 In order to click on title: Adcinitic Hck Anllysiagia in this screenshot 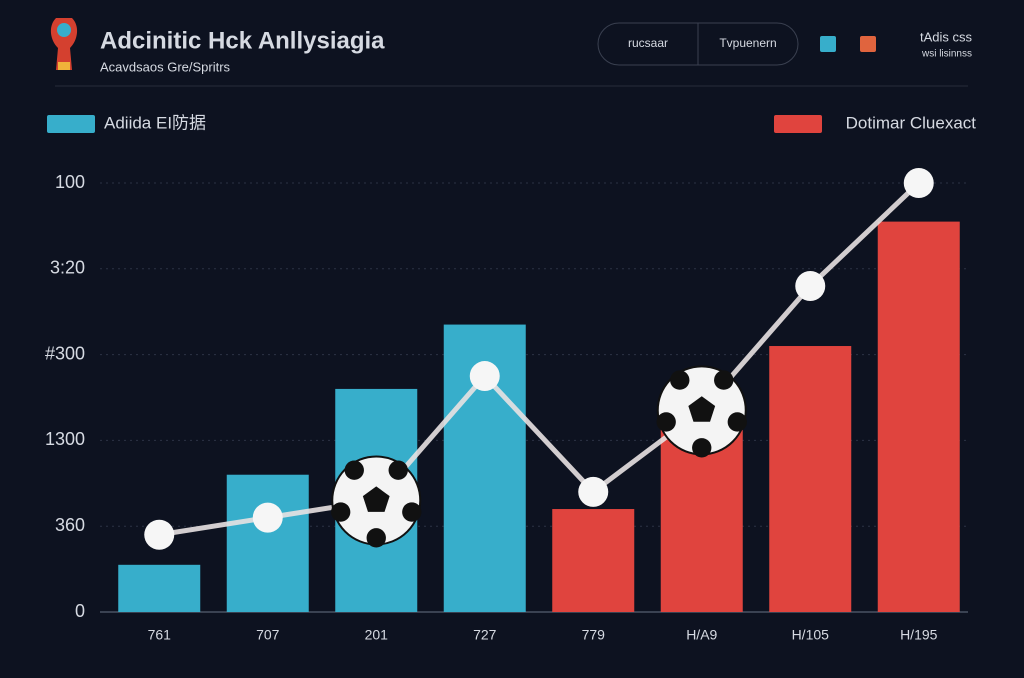, I will do `click(242, 40)`.